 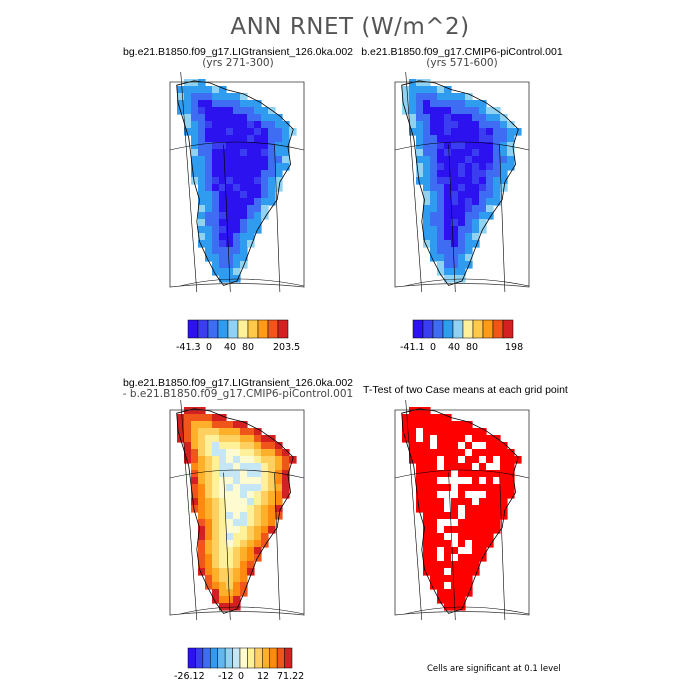 I want to click on graticule-meridian, so click(x=414, y=182).